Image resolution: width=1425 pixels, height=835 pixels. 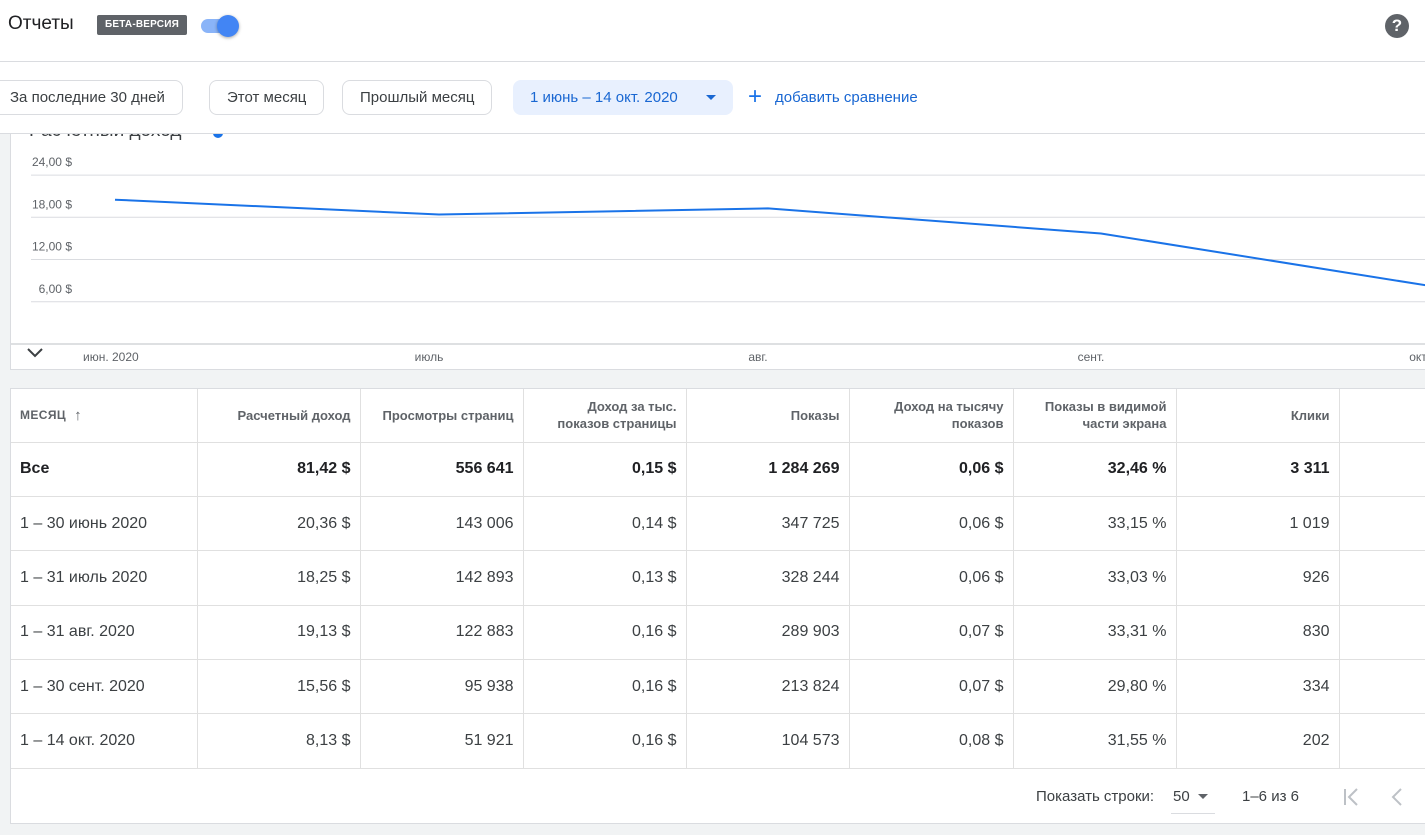 I want to click on metric-cell: 0,14 $, so click(x=605, y=524).